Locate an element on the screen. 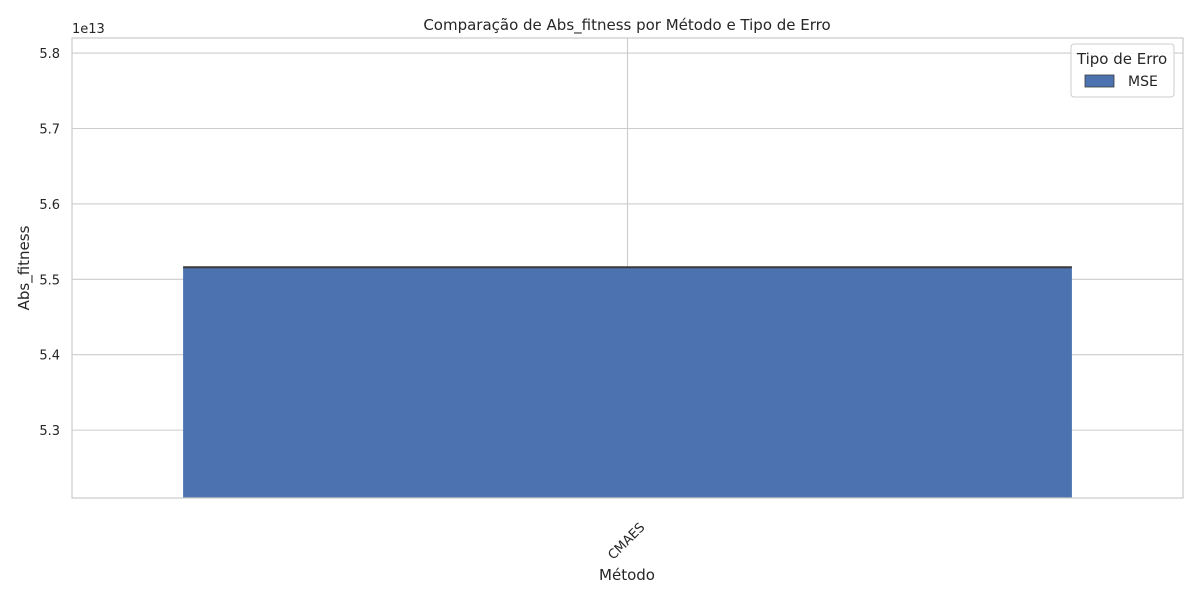 This screenshot has width=1200, height=600. x-tick-label: CMAES is located at coordinates (626, 541).